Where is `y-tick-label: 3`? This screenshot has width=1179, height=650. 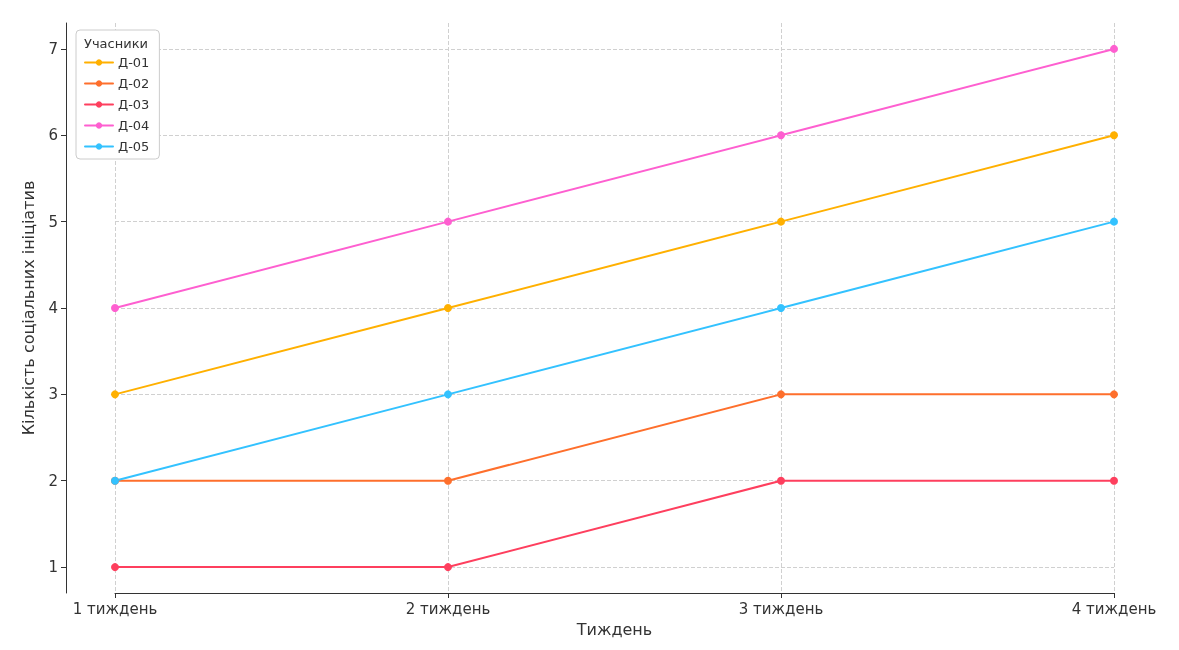 y-tick-label: 3 is located at coordinates (53, 394).